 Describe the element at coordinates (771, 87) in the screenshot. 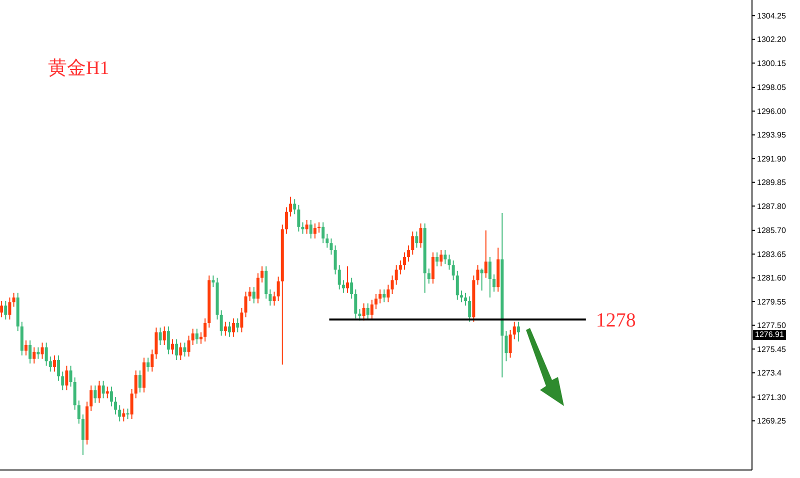

I see `y-tick-label: 1298.05` at that location.